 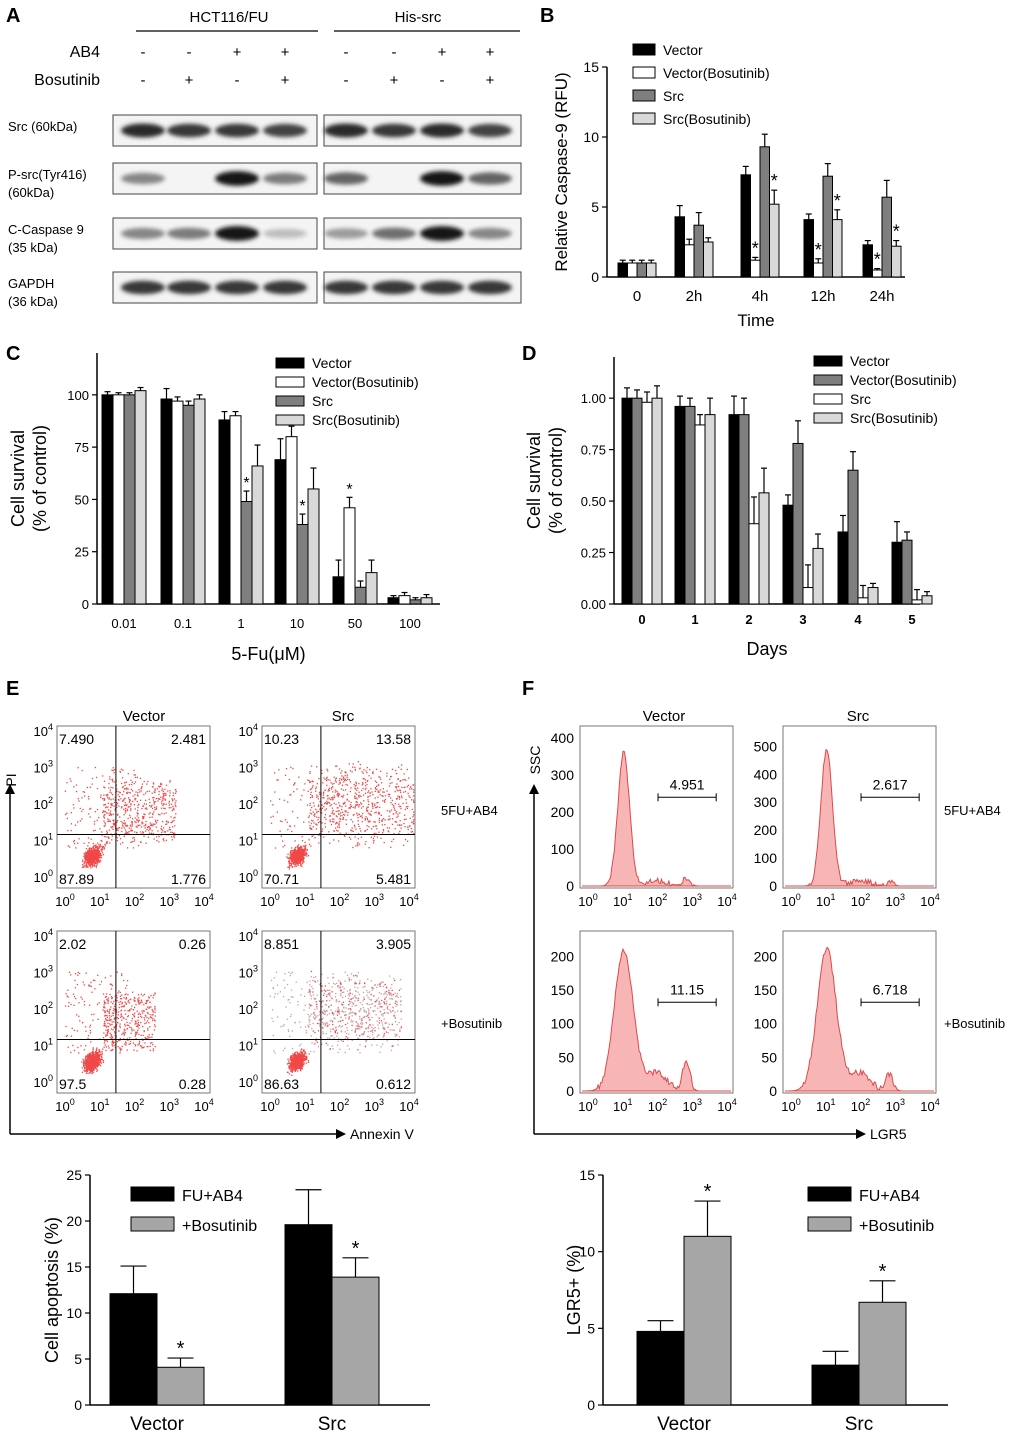 I want to click on log-tick-label: 102, so click(x=134, y=1105).